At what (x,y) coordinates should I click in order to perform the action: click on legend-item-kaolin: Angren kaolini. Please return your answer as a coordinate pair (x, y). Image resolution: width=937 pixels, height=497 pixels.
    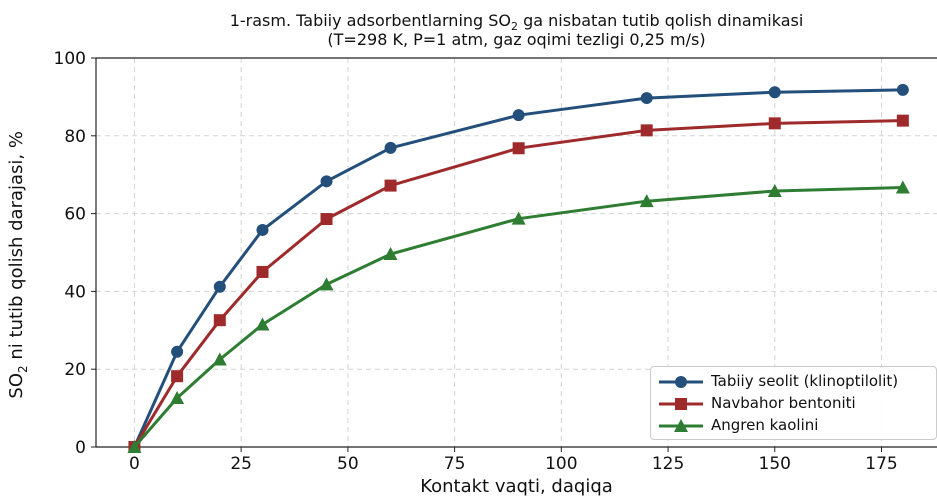
    Looking at the image, I should click on (794, 426).